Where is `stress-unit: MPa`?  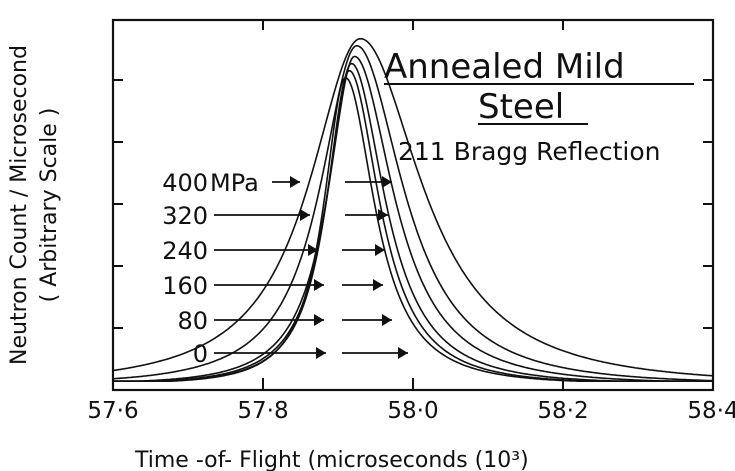
stress-unit: MPa is located at coordinates (234, 183).